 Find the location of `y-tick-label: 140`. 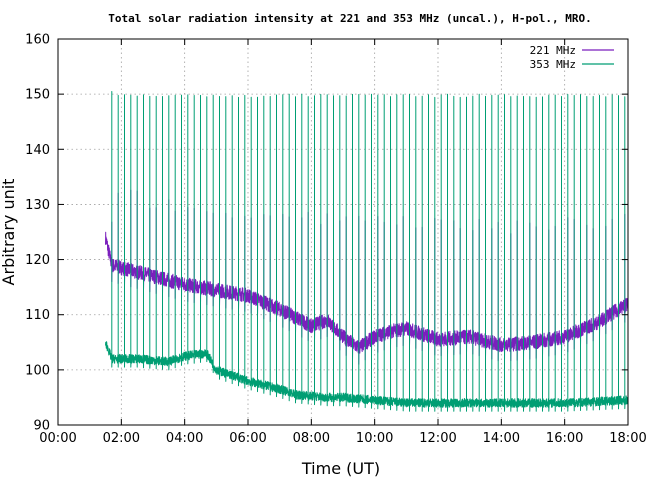

y-tick-label: 140 is located at coordinates (37, 150).